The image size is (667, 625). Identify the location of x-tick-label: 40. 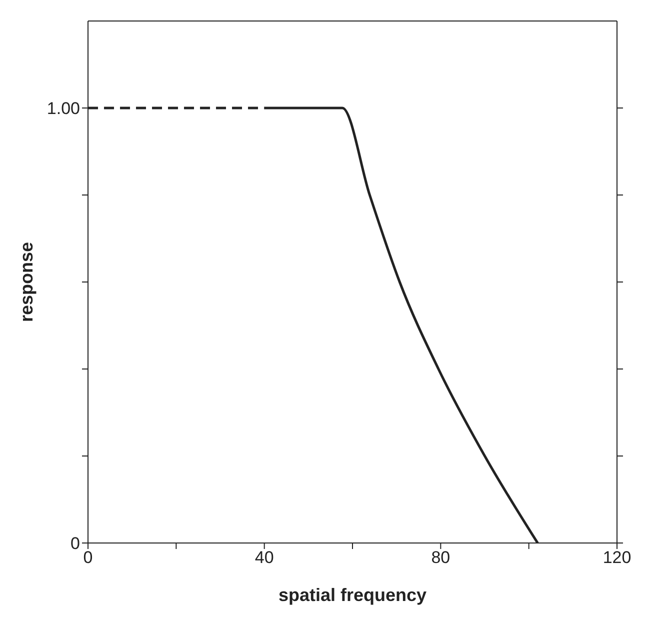
(264, 558).